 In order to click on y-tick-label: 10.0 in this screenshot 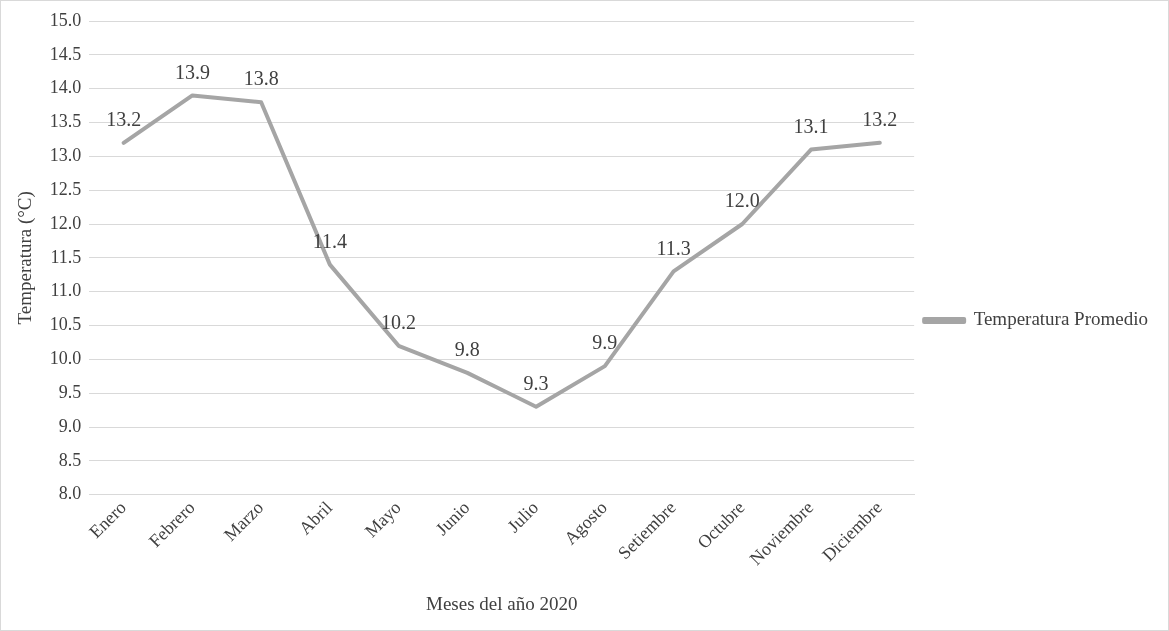, I will do `click(65, 358)`.